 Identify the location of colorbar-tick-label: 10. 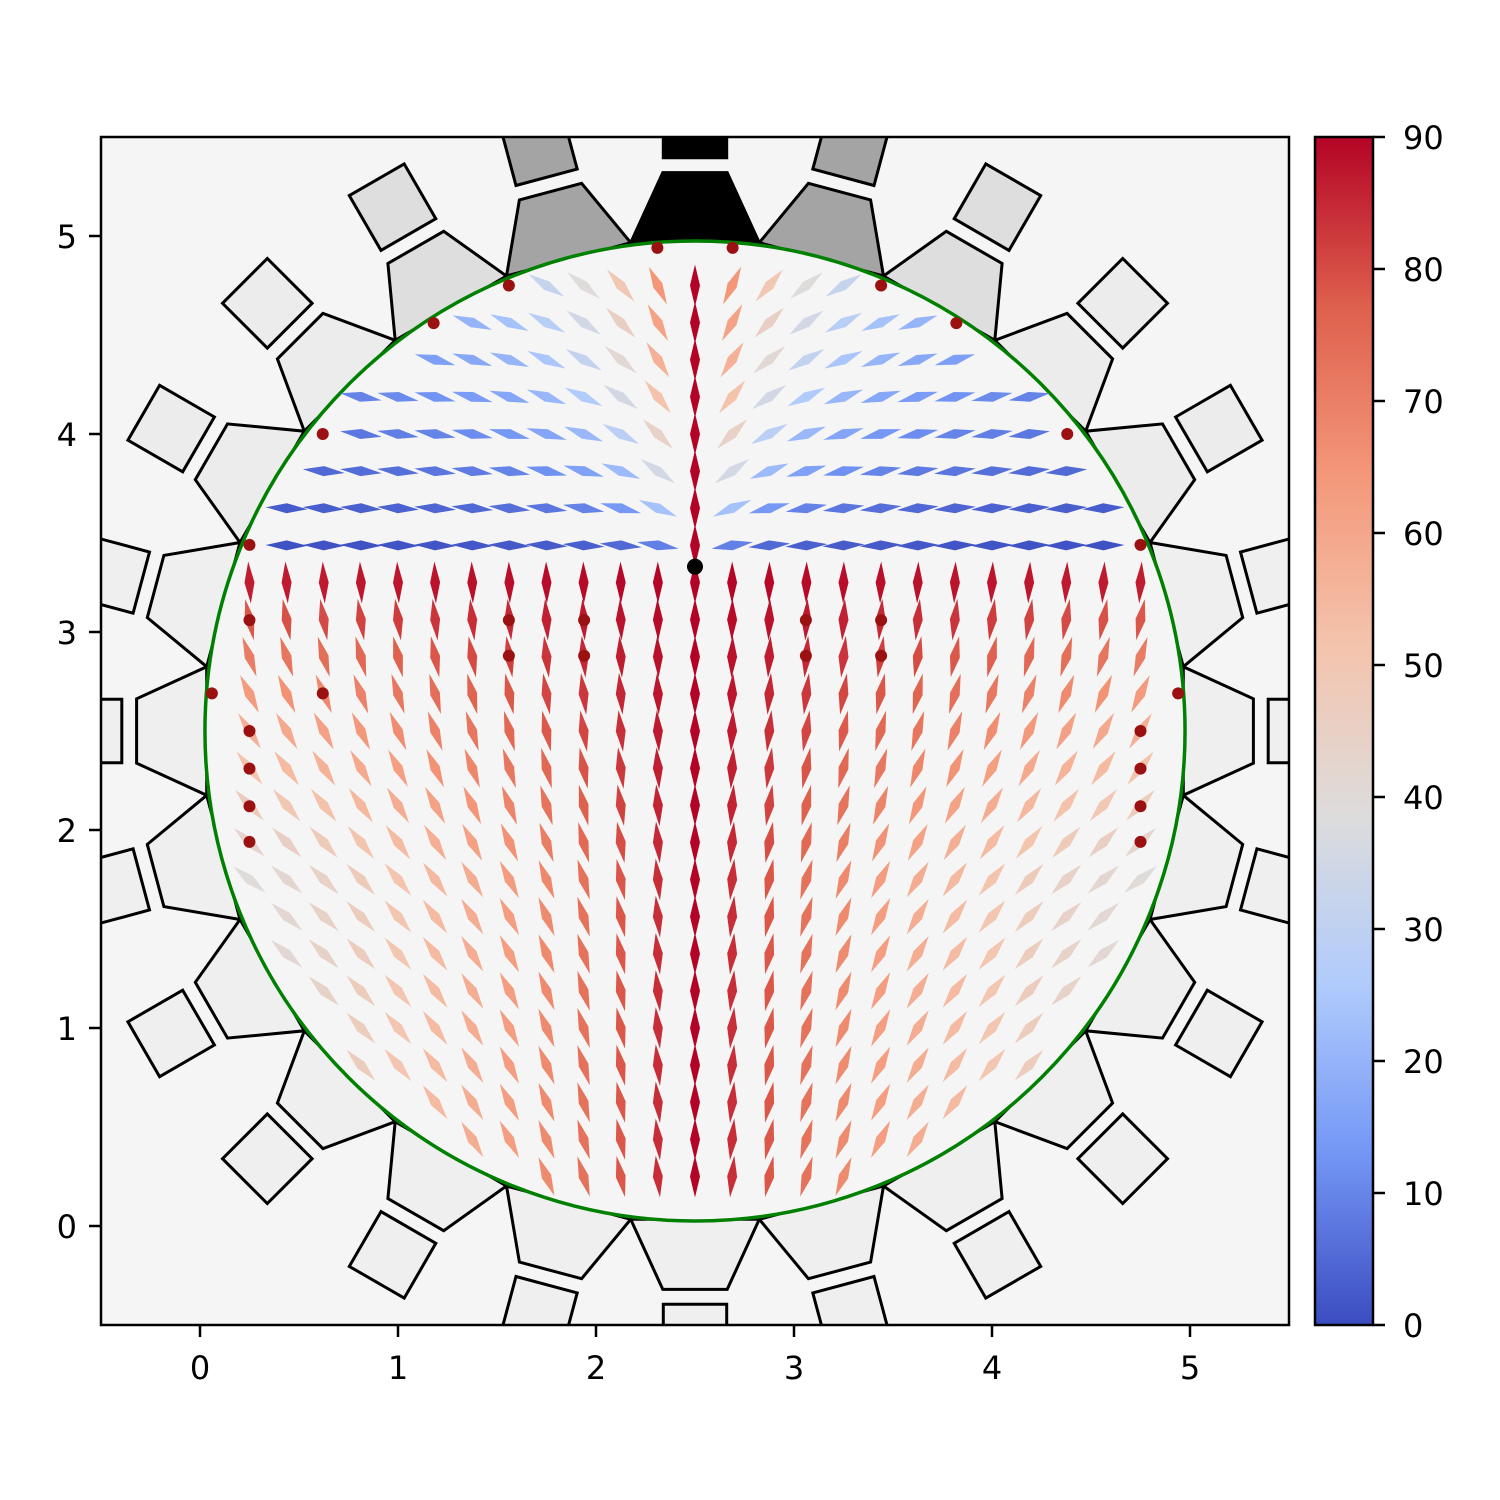
(1423, 1194).